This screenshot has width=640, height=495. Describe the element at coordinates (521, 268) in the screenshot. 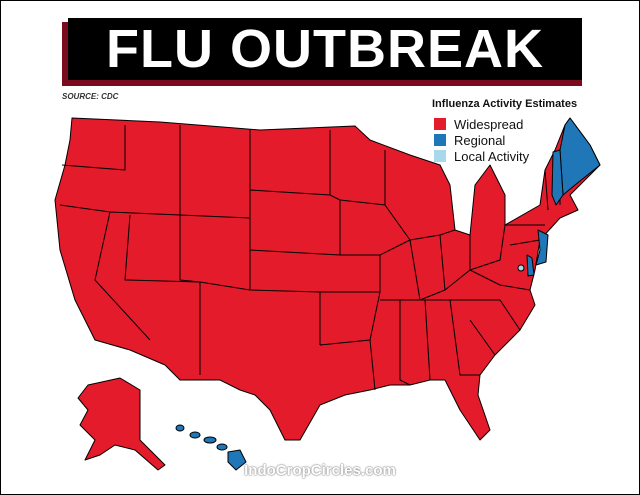

I see `district-of-columbia` at that location.